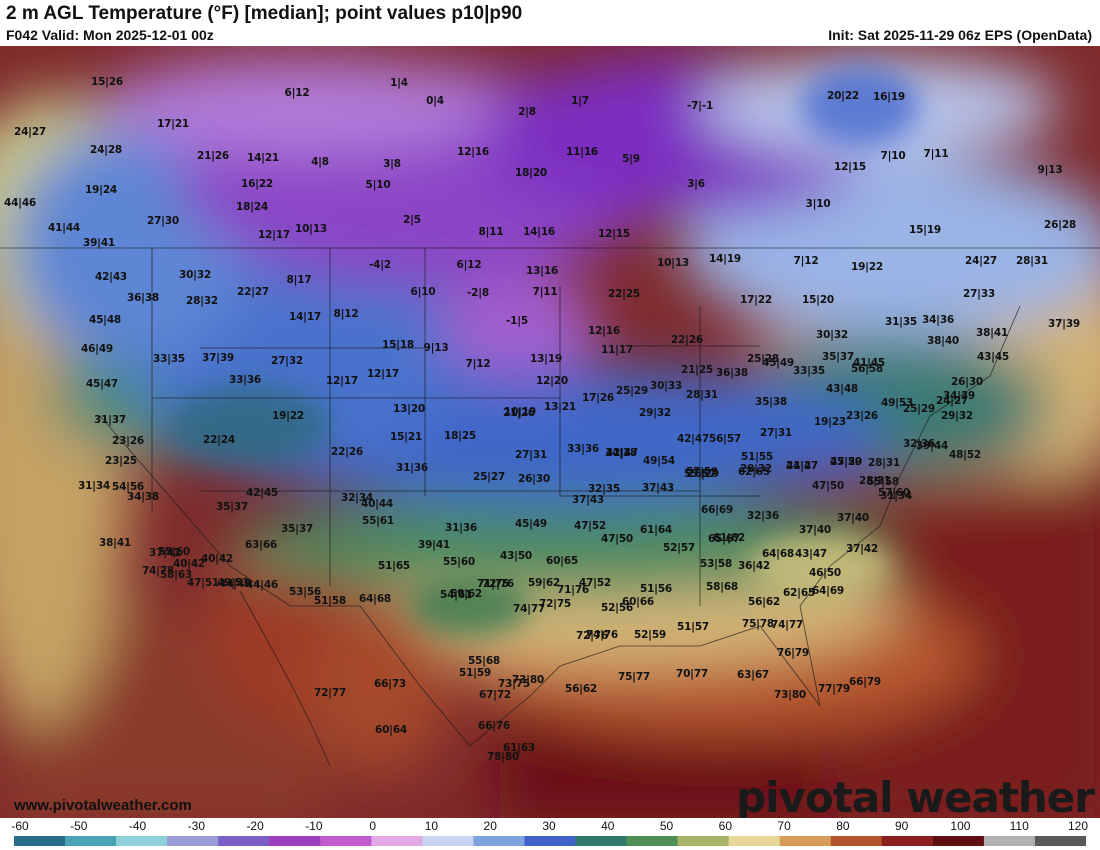  Describe the element at coordinates (399, 83) in the screenshot. I see `point-value-label: 1|4` at that location.